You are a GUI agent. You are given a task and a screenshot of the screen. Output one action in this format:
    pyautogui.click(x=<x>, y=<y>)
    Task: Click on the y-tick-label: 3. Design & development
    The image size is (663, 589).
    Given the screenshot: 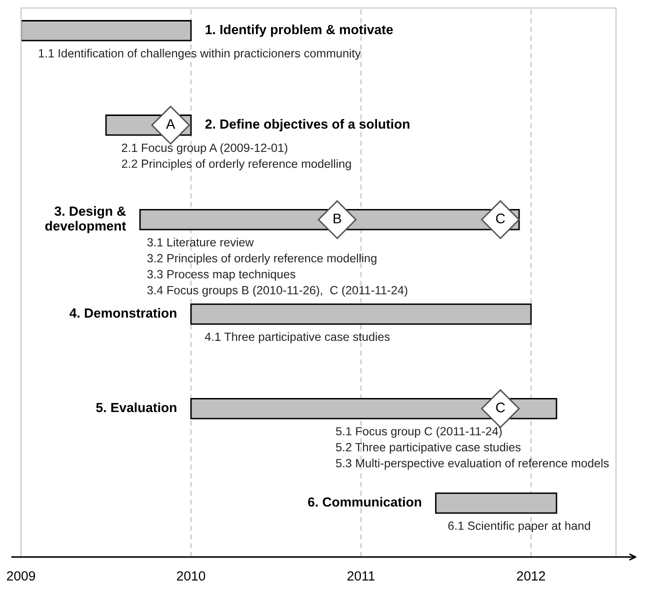 What is the action you would take?
    pyautogui.click(x=85, y=220)
    